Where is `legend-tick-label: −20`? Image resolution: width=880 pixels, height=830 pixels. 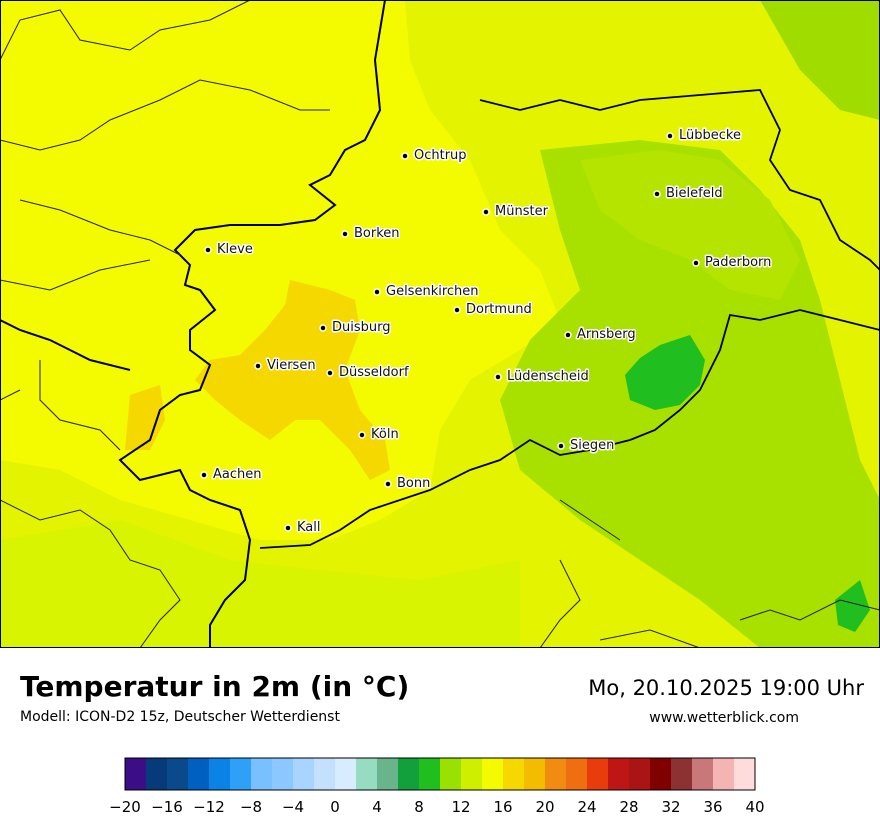
legend-tick-label: −20 is located at coordinates (125, 807).